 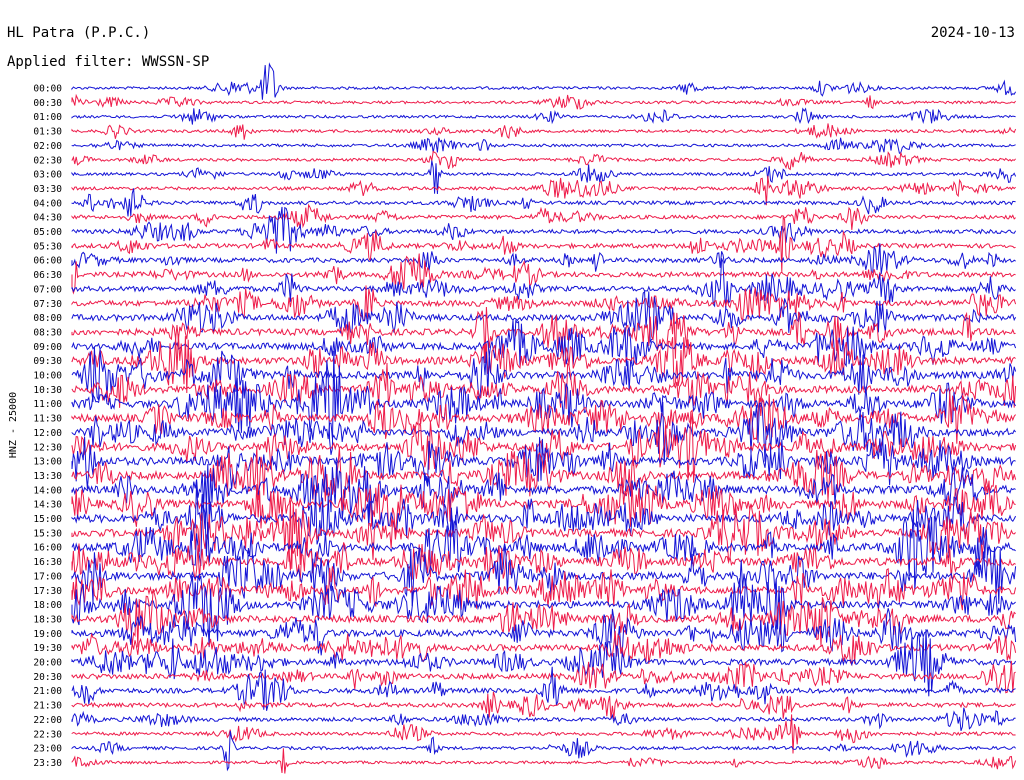 I want to click on row-tick-label: 15:30, so click(x=47, y=533).